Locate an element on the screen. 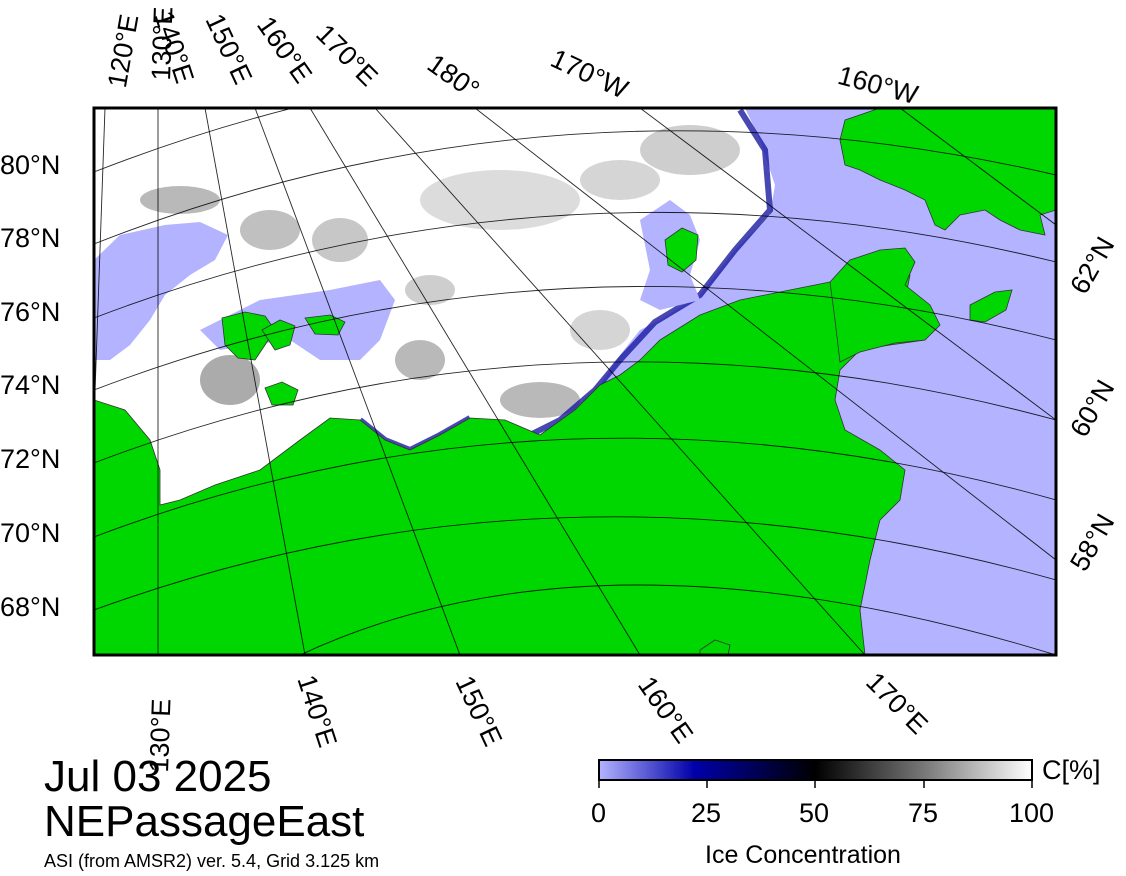  map-date: Jul 03 2025 is located at coordinates (158, 776).